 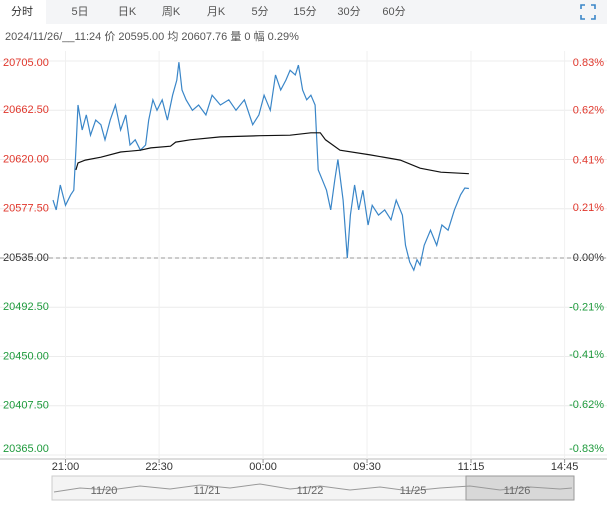 I want to click on y-tick-label: 20365.00, so click(x=26, y=449).